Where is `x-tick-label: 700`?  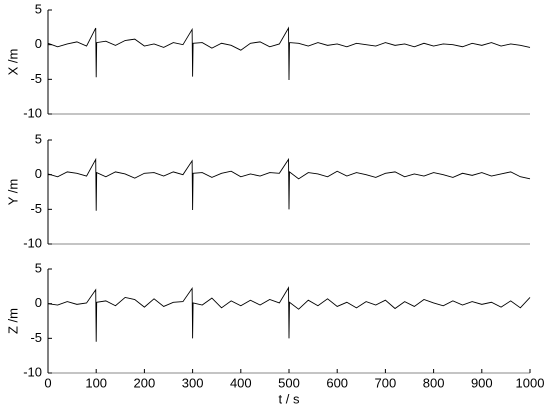 x-tick-label: 700 is located at coordinates (386, 382).